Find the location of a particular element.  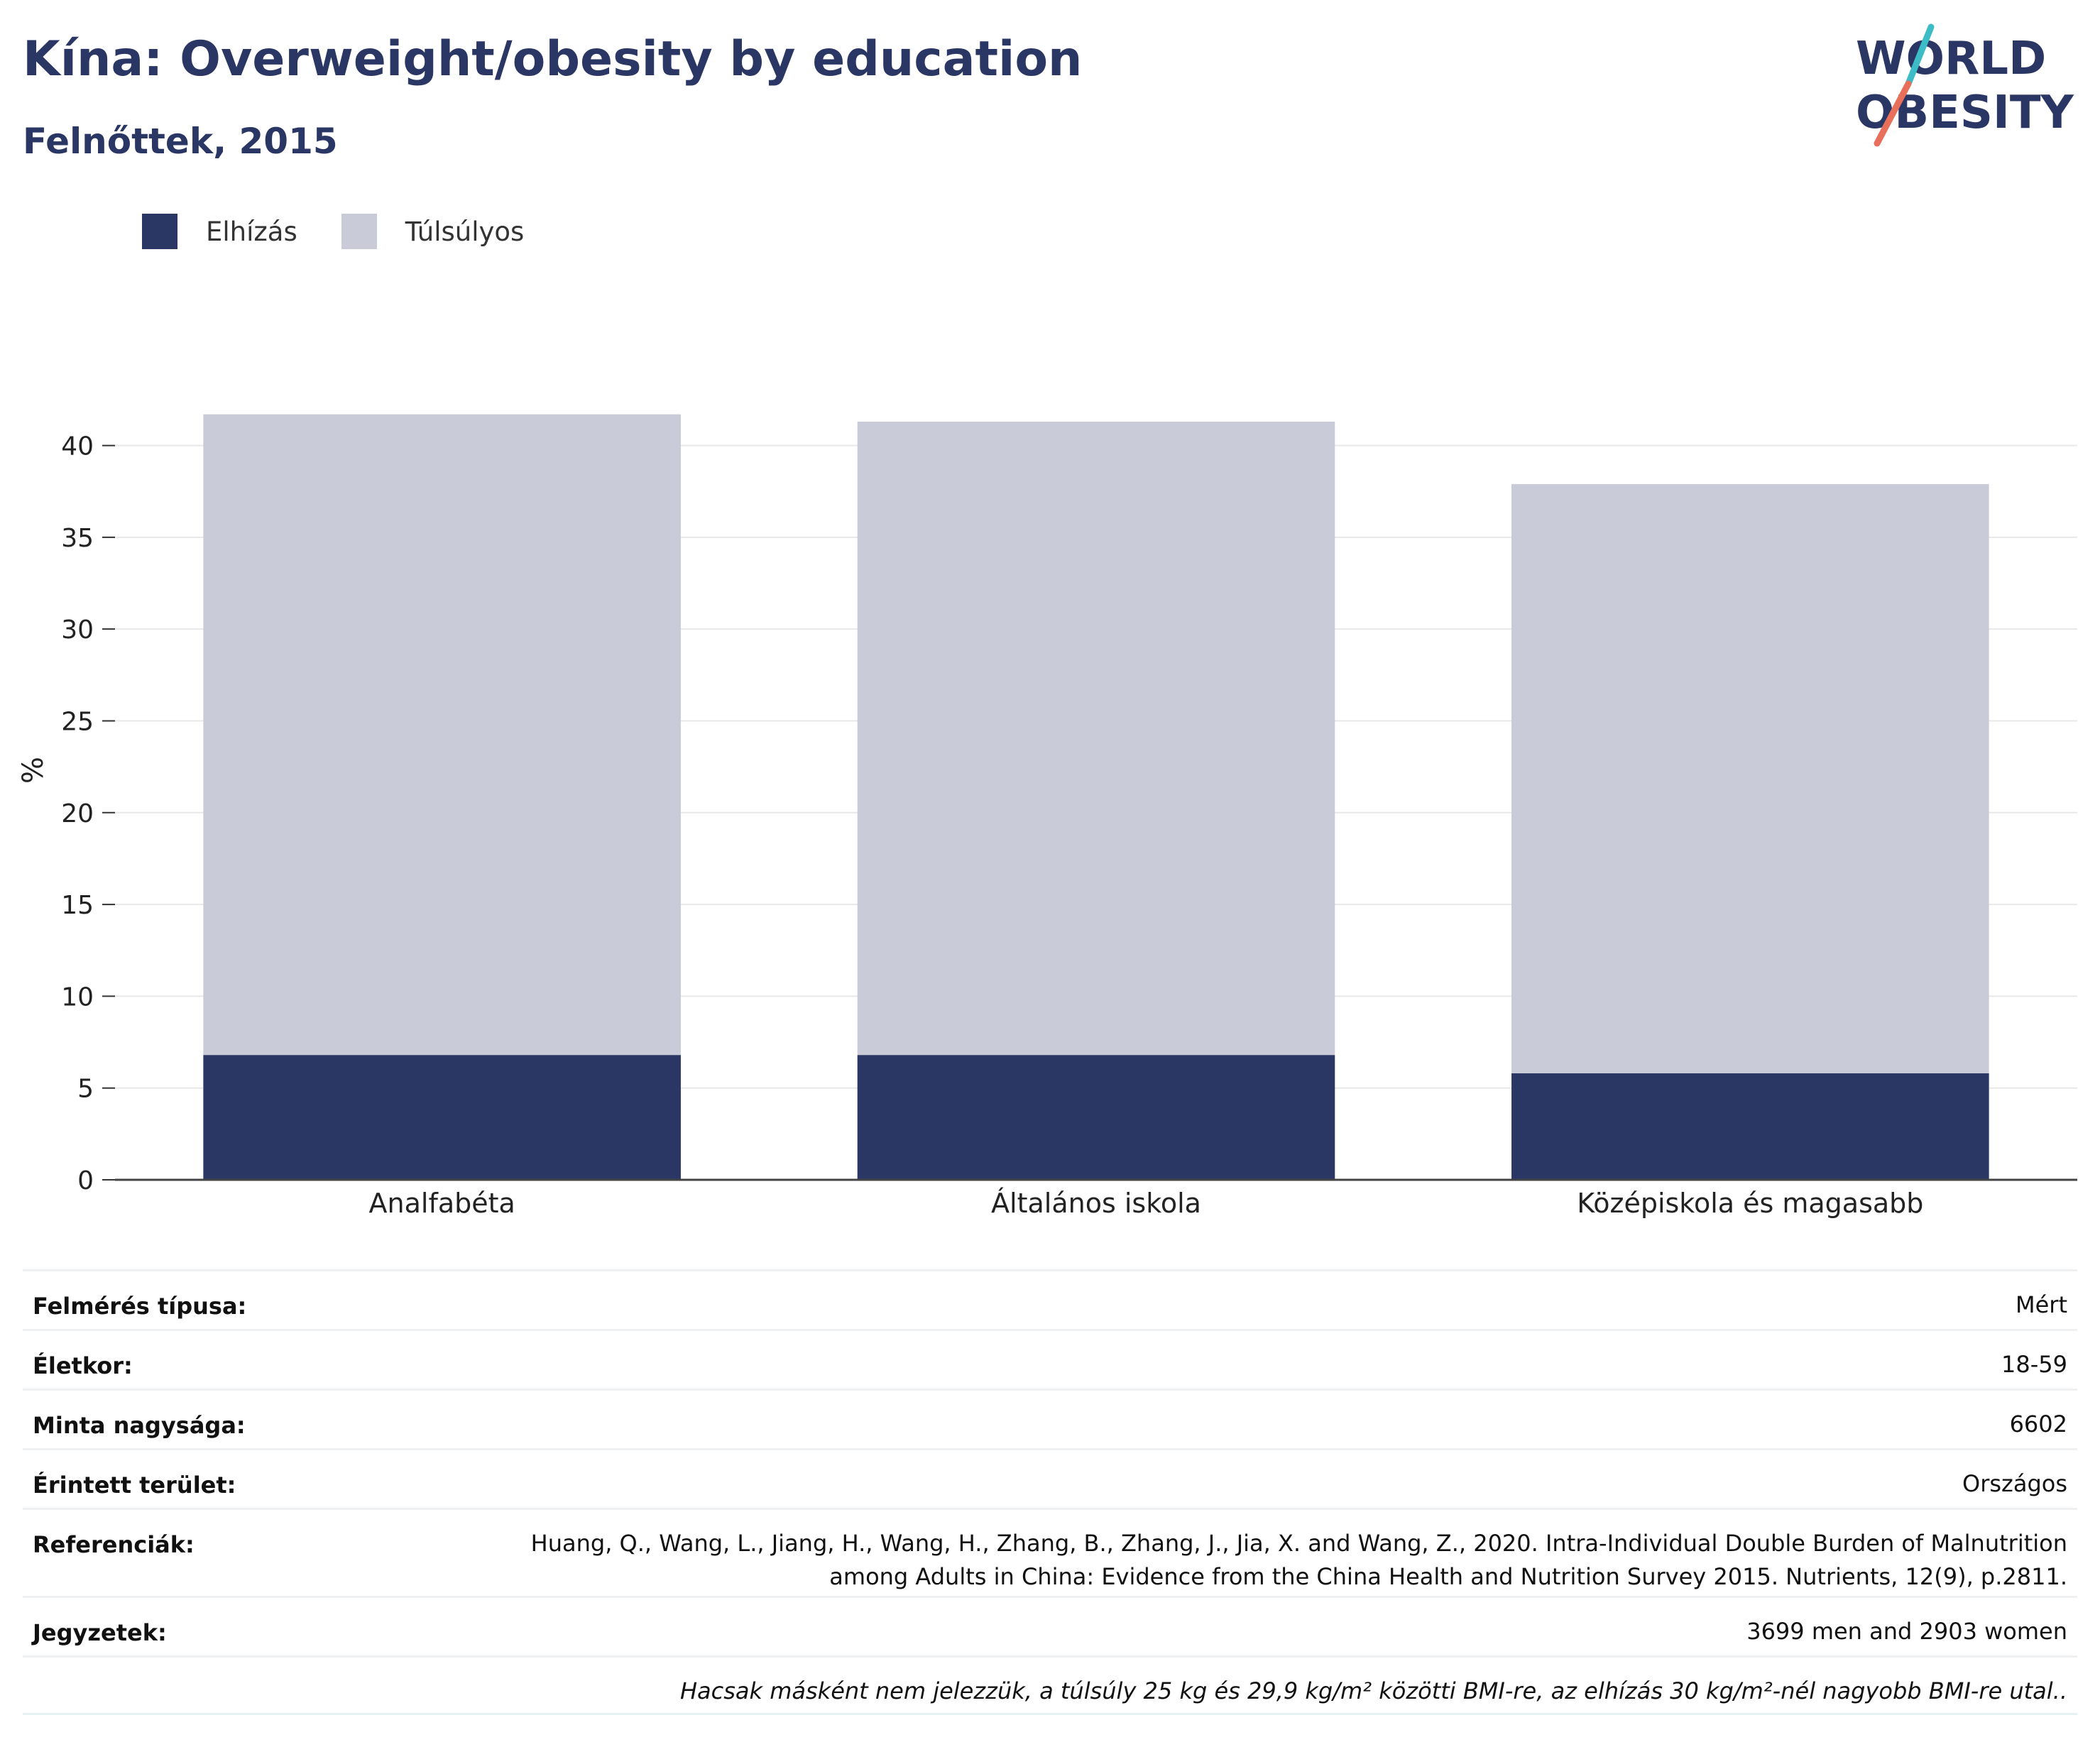

y-tick-label-20: 20 is located at coordinates (77, 813).